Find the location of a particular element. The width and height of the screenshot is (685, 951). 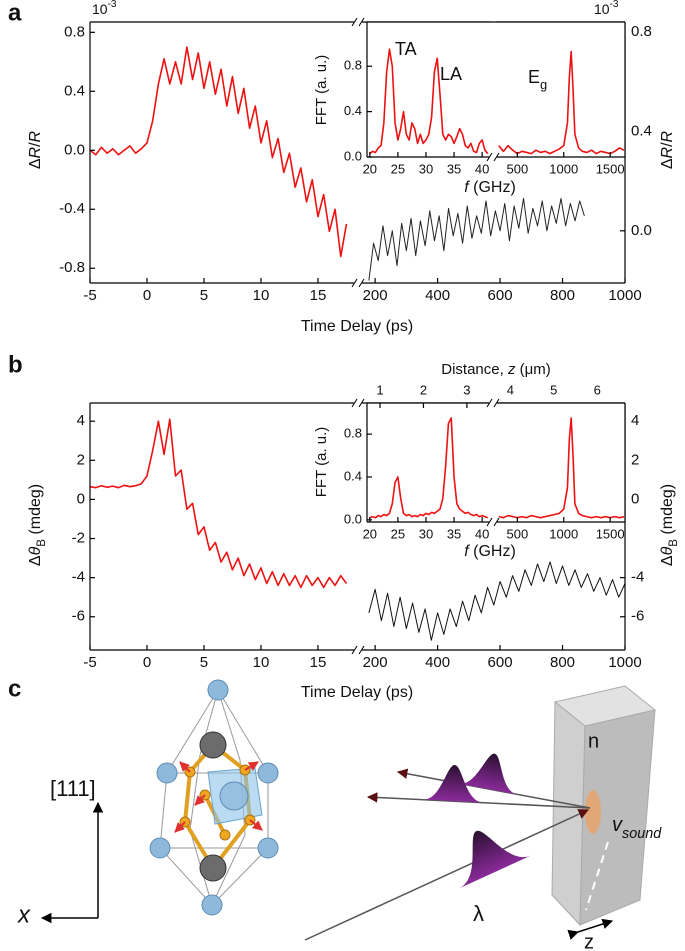

strain-pulse is located at coordinates (593, 812).